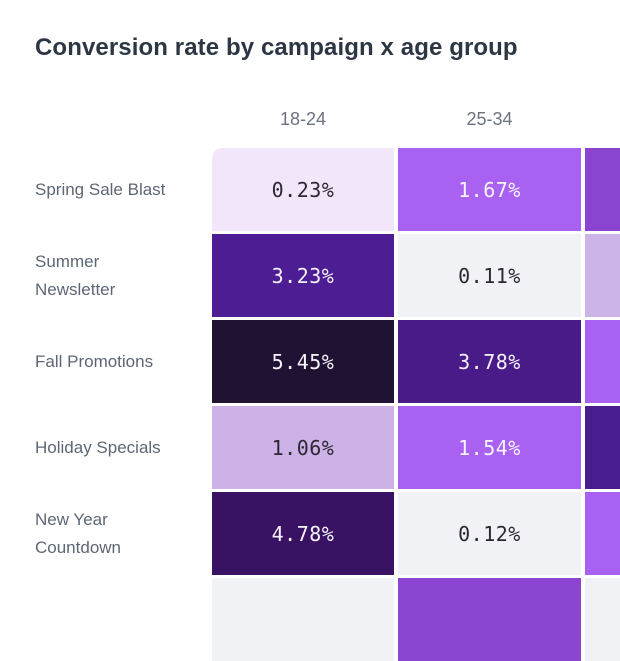 This screenshot has width=620, height=661. What do you see at coordinates (489, 533) in the screenshot?
I see `heatmap-cell: 0.12%` at bounding box center [489, 533].